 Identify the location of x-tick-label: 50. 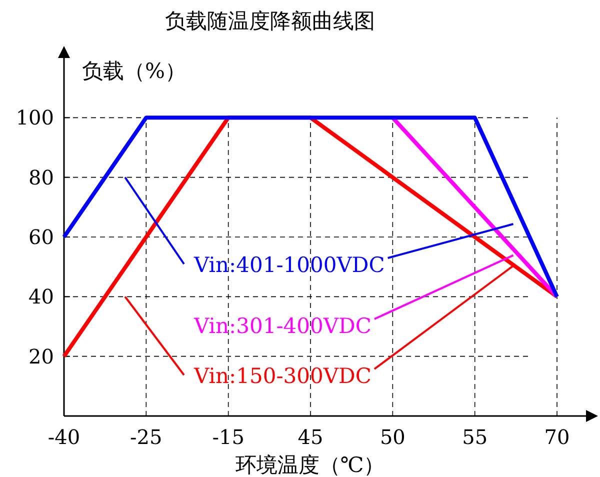
(393, 437).